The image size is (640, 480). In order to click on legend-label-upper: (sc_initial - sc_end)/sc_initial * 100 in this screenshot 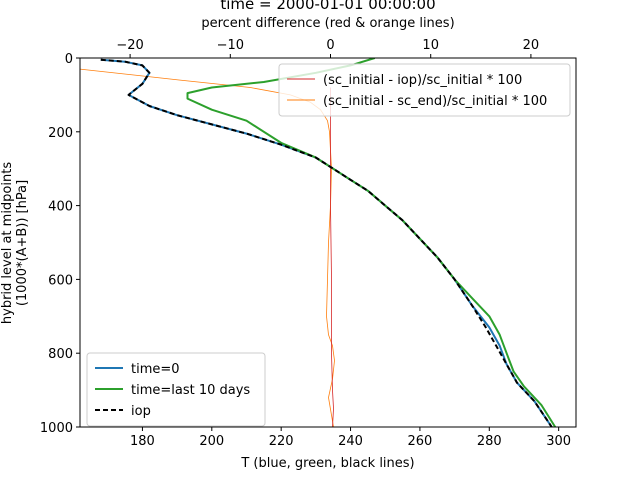, I will do `click(435, 101)`.